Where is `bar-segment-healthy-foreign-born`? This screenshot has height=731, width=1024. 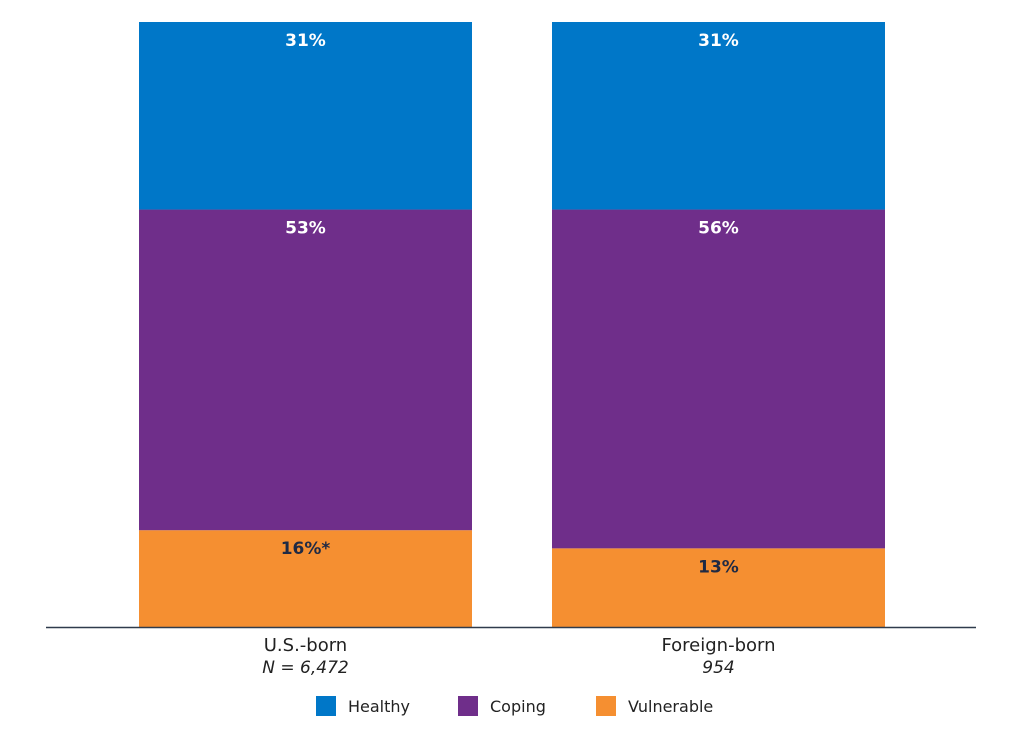 bar-segment-healthy-foreign-born is located at coordinates (718, 116).